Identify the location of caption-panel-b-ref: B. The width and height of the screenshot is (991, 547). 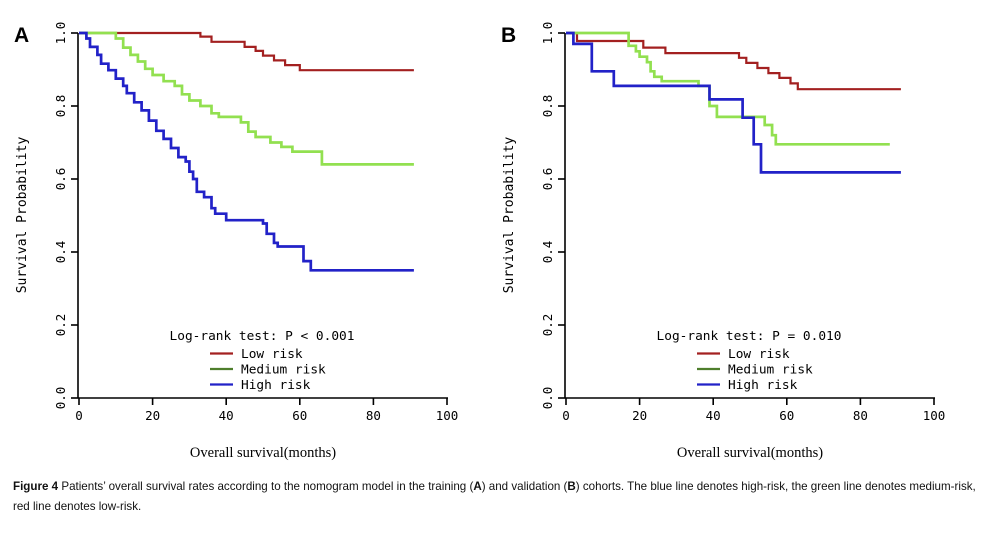
(571, 486).